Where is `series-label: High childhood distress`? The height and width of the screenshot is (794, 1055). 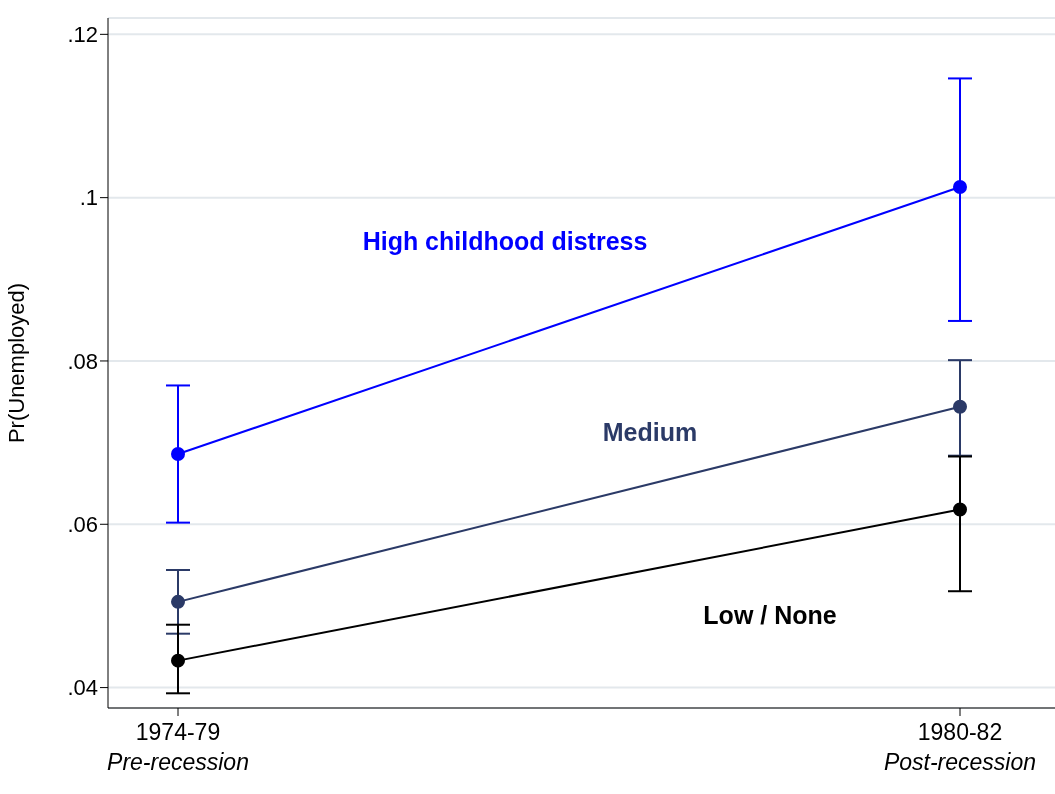
series-label: High childhood distress is located at coordinates (505, 241).